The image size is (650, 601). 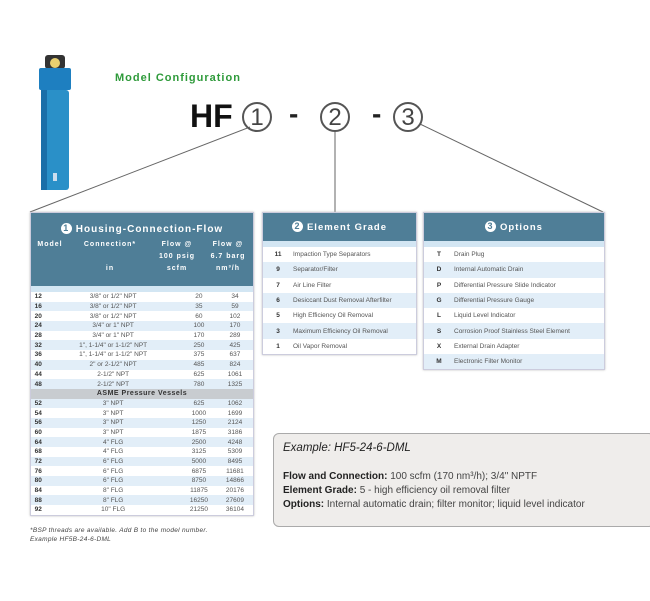 I want to click on table-cell: 1875, so click(x=199, y=432).